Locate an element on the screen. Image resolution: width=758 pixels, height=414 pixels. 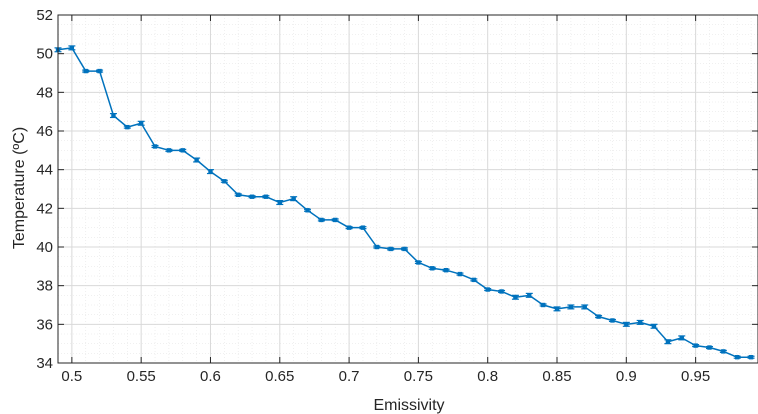
y-tick-label: 40 is located at coordinates (44, 247).